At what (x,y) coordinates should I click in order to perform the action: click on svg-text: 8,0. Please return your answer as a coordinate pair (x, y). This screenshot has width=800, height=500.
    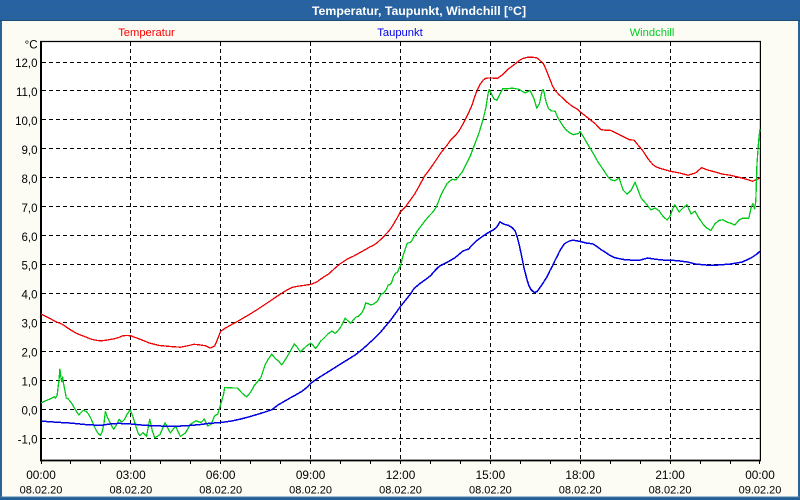
    Looking at the image, I should click on (30, 180).